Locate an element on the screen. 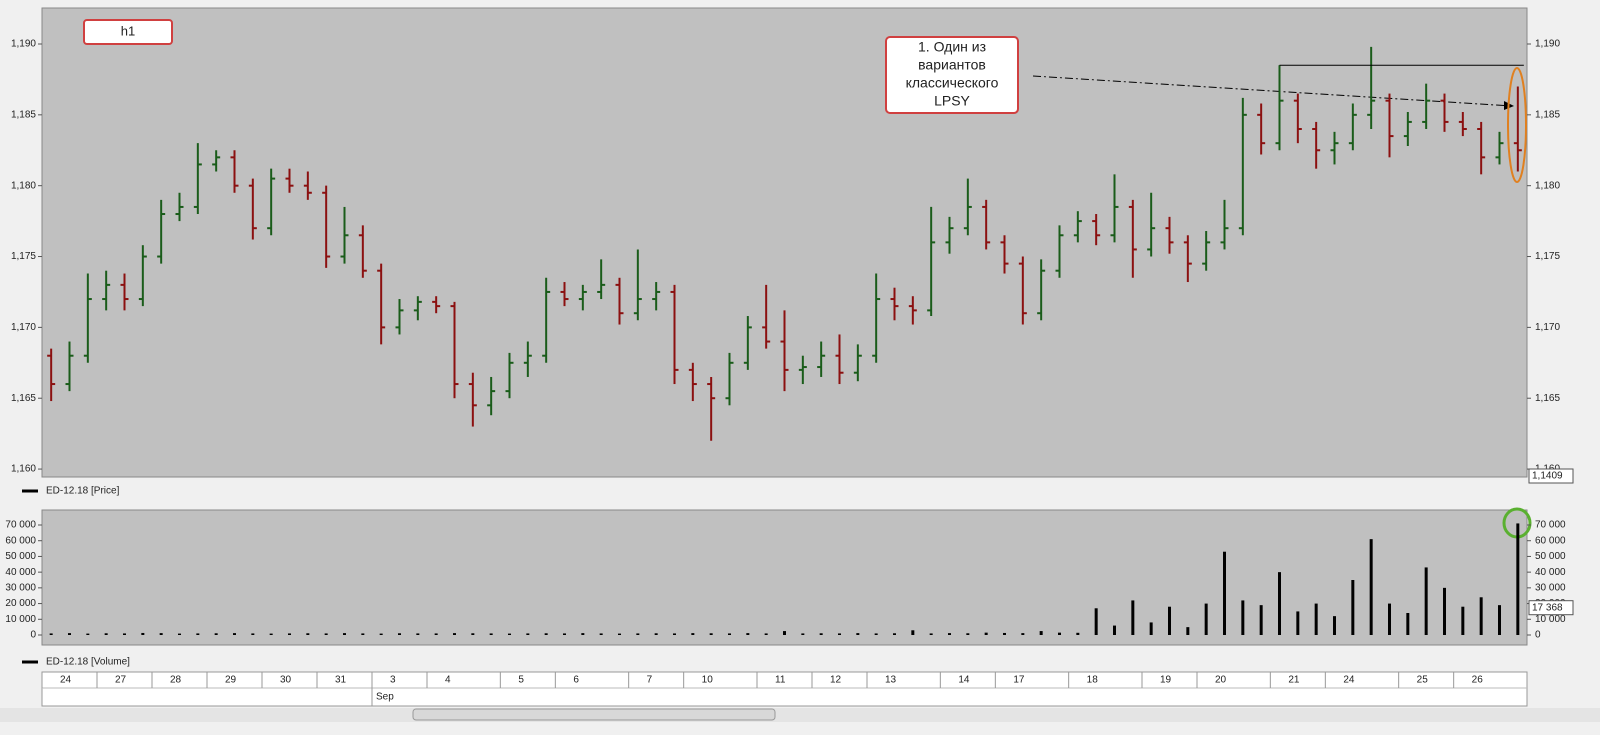 The height and width of the screenshot is (735, 1600). x-tick-label: 19 is located at coordinates (1166, 680).